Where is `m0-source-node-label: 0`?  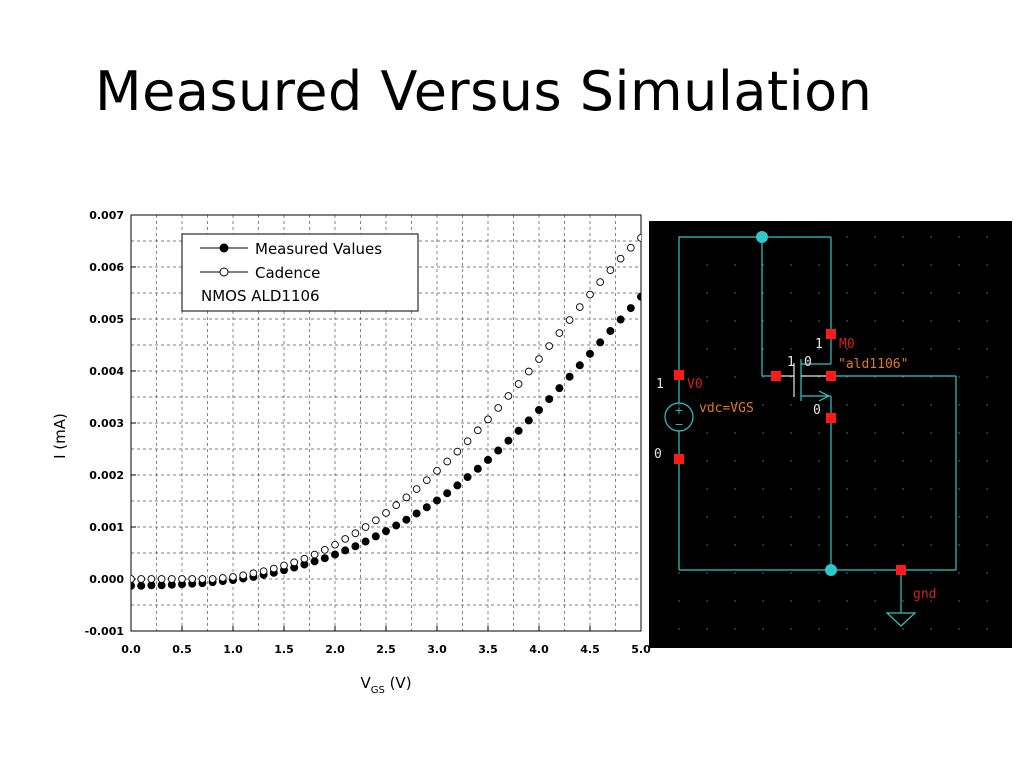
m0-source-node-label: 0 is located at coordinates (817, 410).